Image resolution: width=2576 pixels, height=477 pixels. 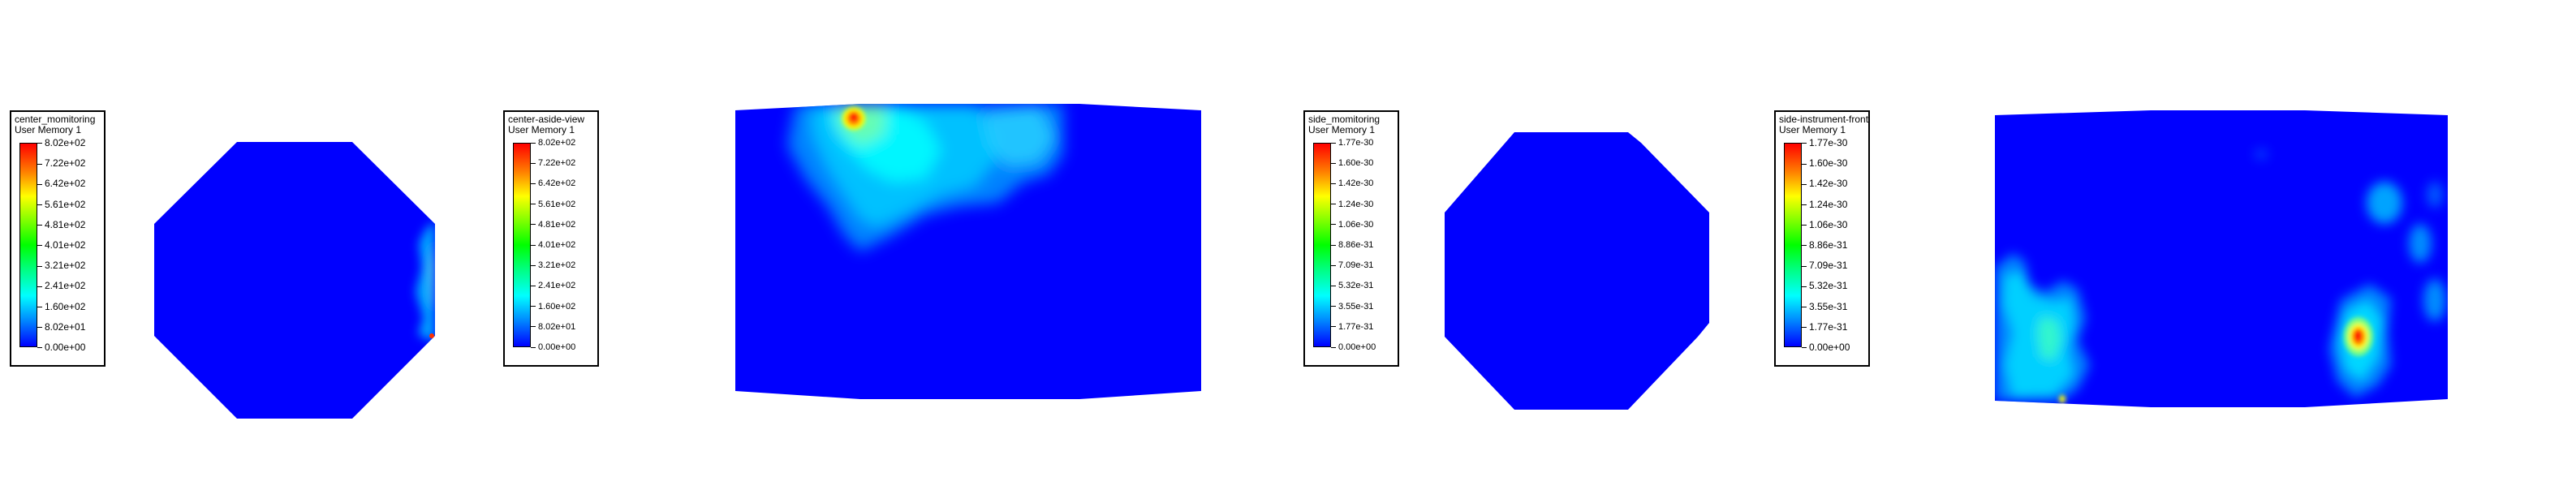 What do you see at coordinates (546, 119) in the screenshot?
I see `legend-title: center-aside-view` at bounding box center [546, 119].